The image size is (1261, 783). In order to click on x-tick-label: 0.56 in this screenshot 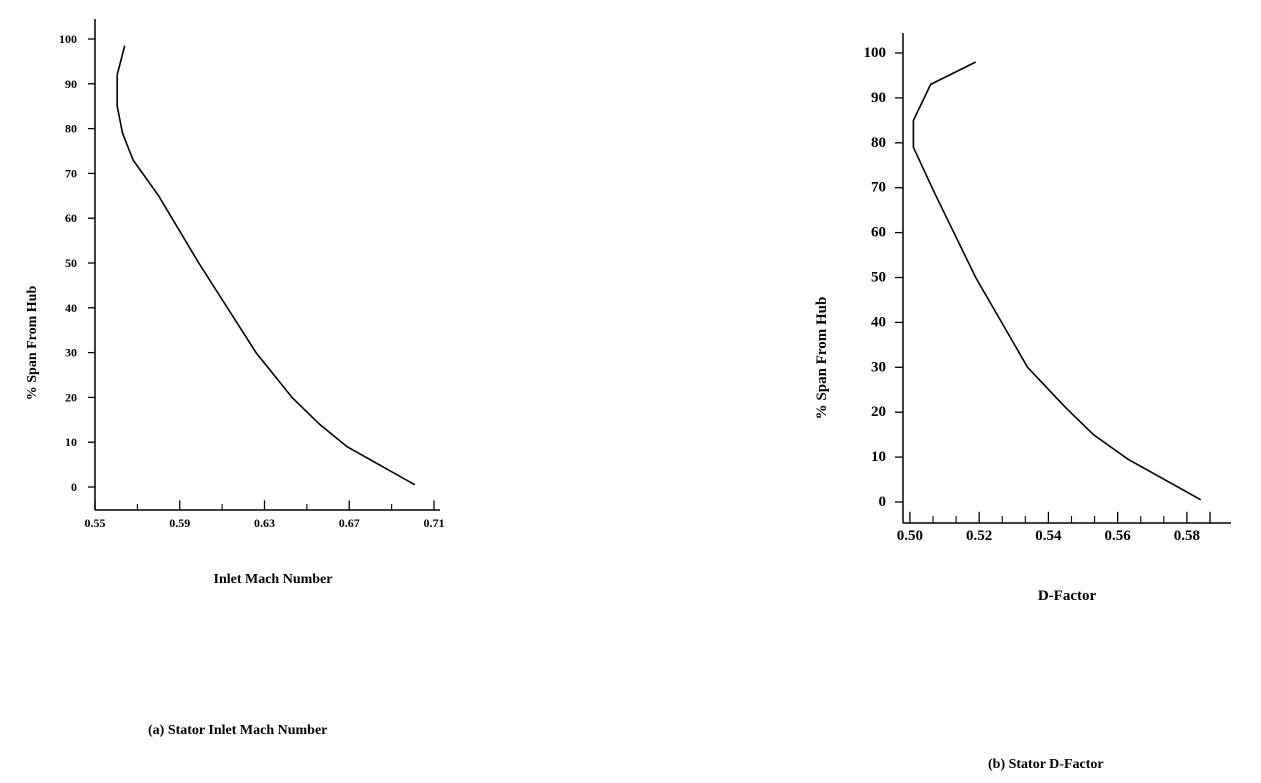, I will do `click(1118, 536)`.